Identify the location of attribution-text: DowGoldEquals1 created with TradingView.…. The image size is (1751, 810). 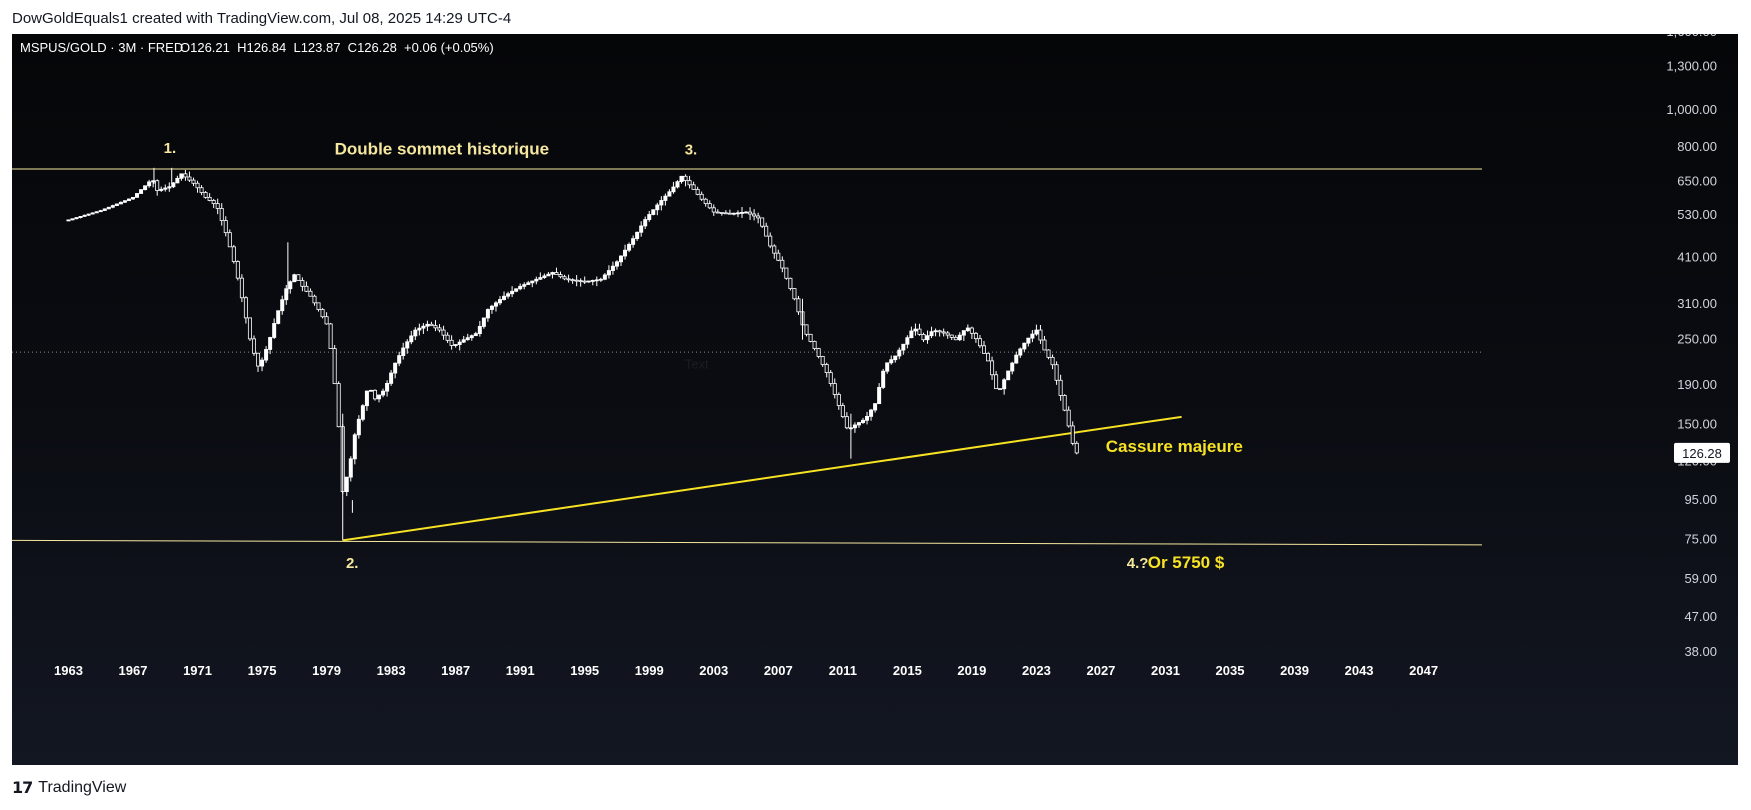
(262, 18).